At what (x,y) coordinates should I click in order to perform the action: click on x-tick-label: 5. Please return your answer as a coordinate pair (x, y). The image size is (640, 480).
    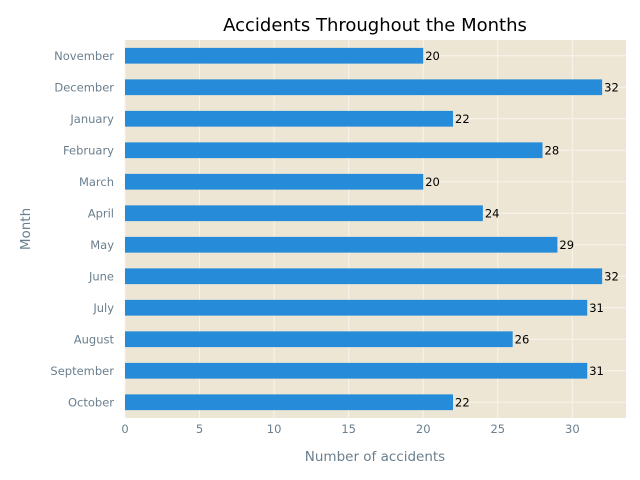
    Looking at the image, I should click on (199, 429).